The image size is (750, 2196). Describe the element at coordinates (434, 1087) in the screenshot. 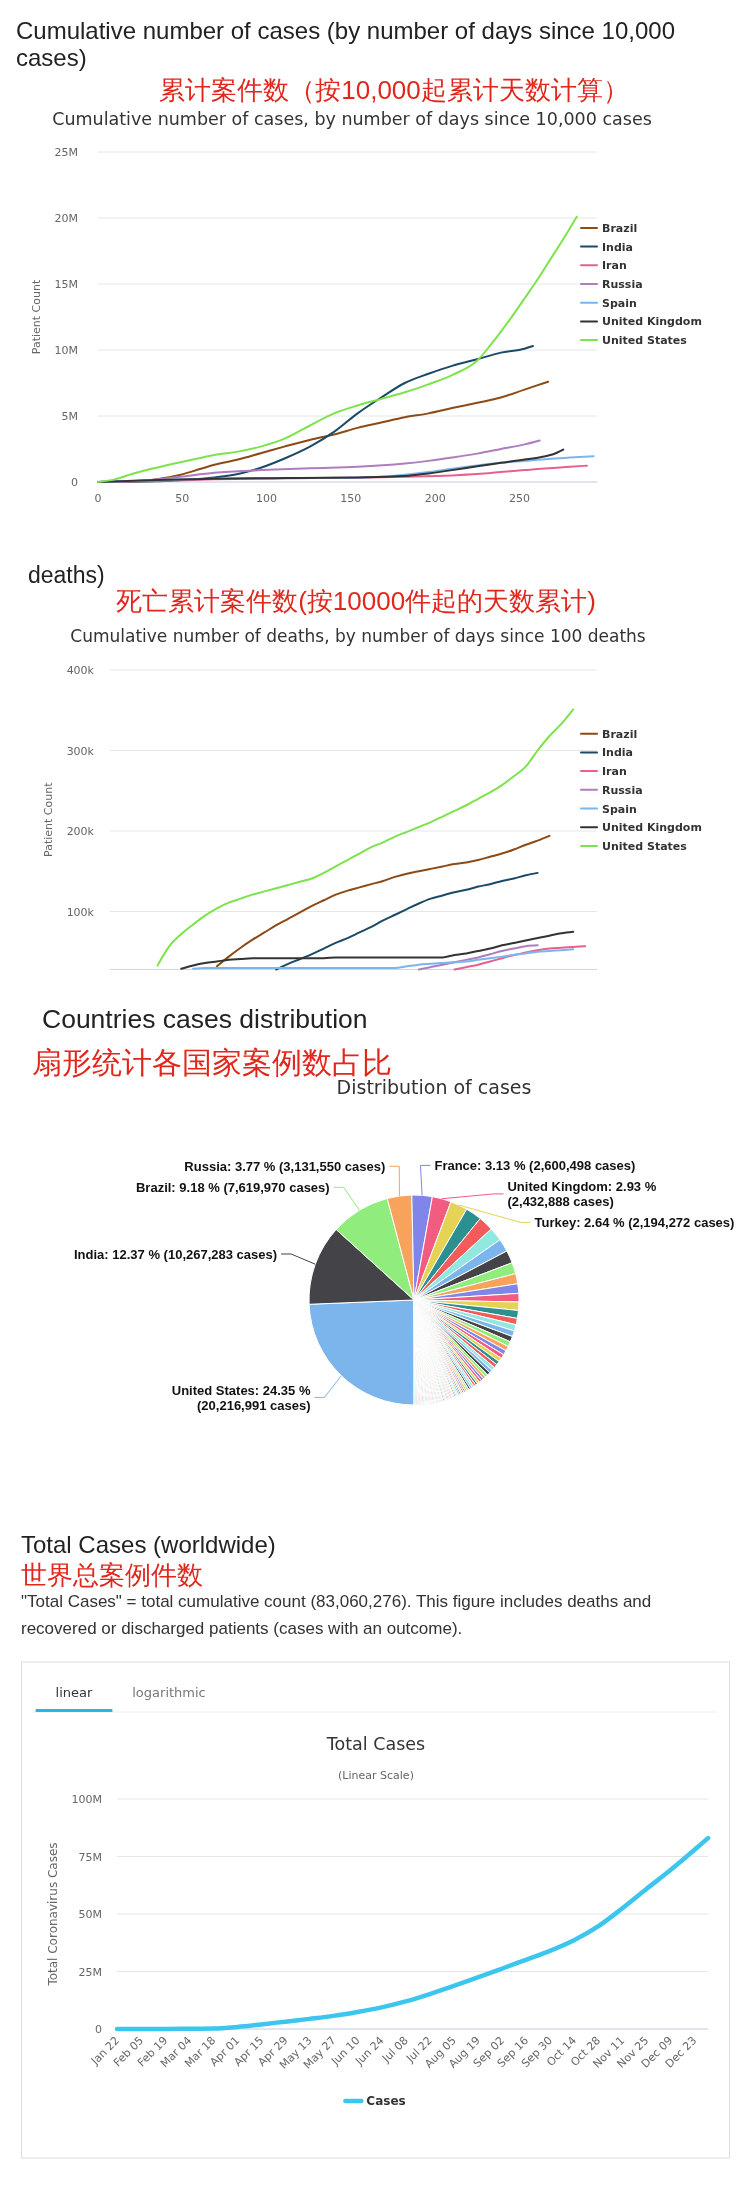

I see `chart-title: Distribution of cases` at that location.